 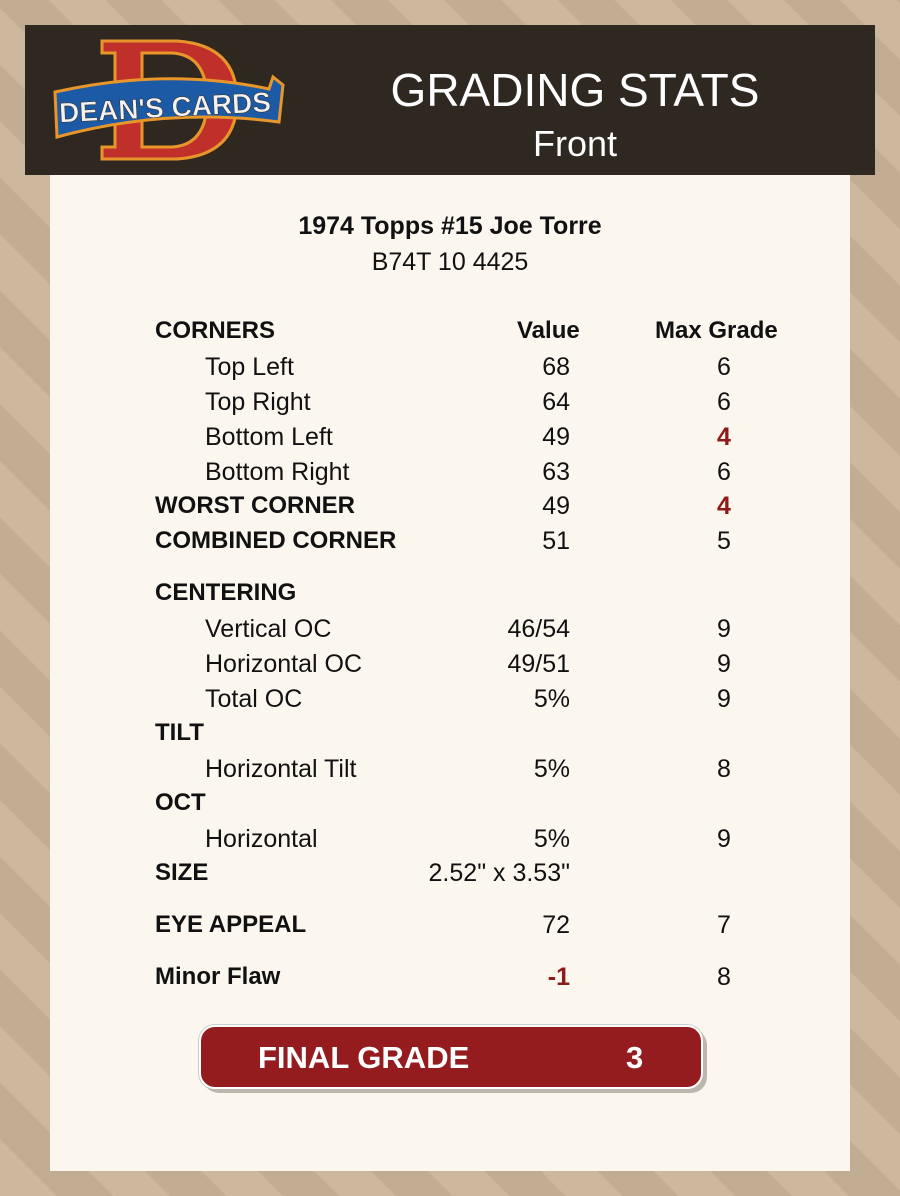 What do you see at coordinates (450, 665) in the screenshot?
I see `stat-row: Horizontal OC 49/51 9` at bounding box center [450, 665].